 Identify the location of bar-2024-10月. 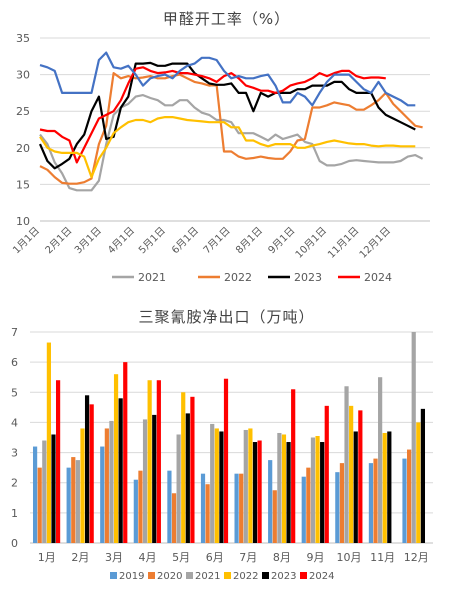
(360, 476).